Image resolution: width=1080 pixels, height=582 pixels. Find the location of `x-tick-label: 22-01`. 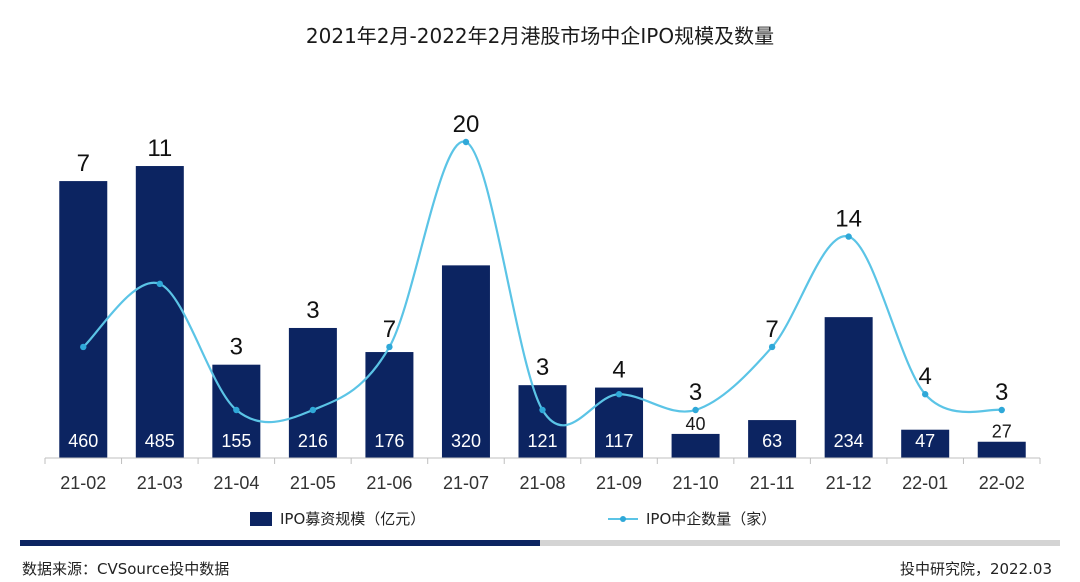

x-tick-label: 22-01 is located at coordinates (925, 483).